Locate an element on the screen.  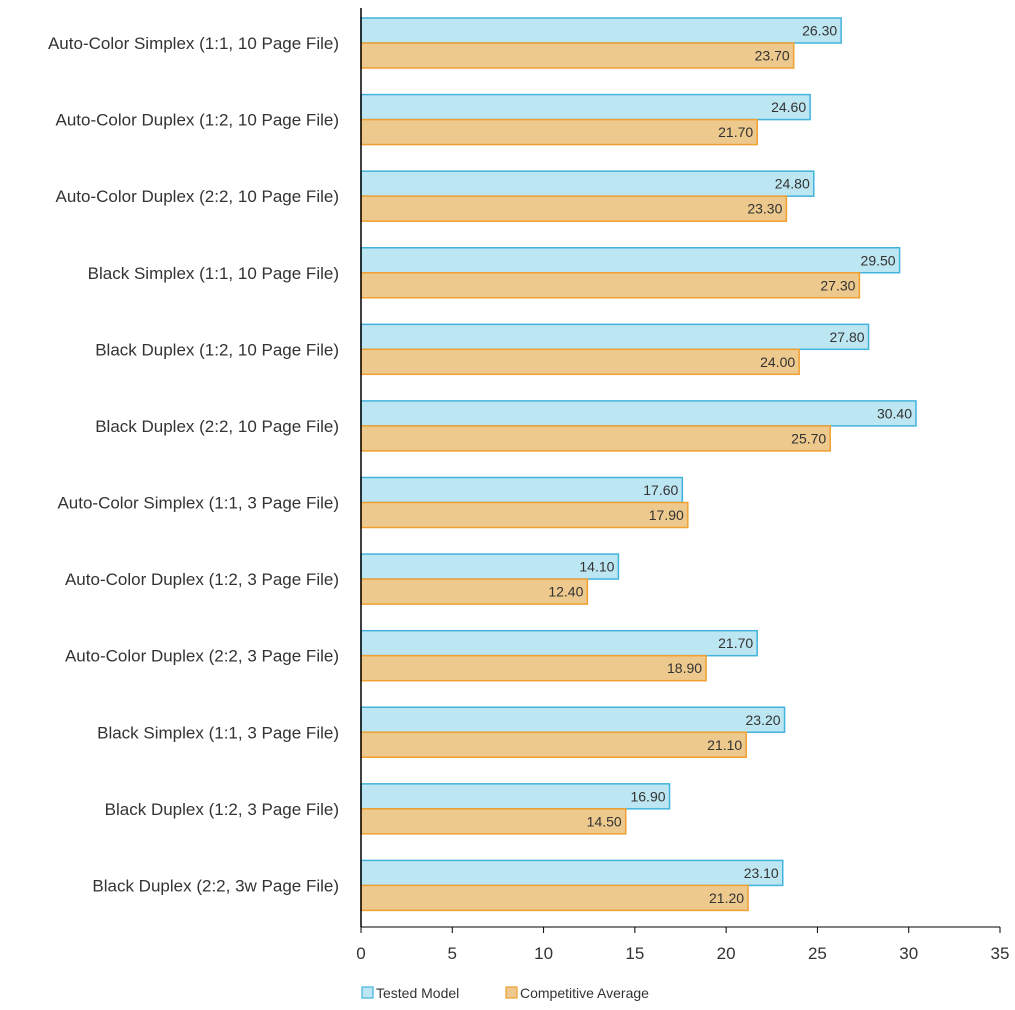
category-label: Auto-Color Simplex (1:1, 3 Page File) is located at coordinates (198, 503).